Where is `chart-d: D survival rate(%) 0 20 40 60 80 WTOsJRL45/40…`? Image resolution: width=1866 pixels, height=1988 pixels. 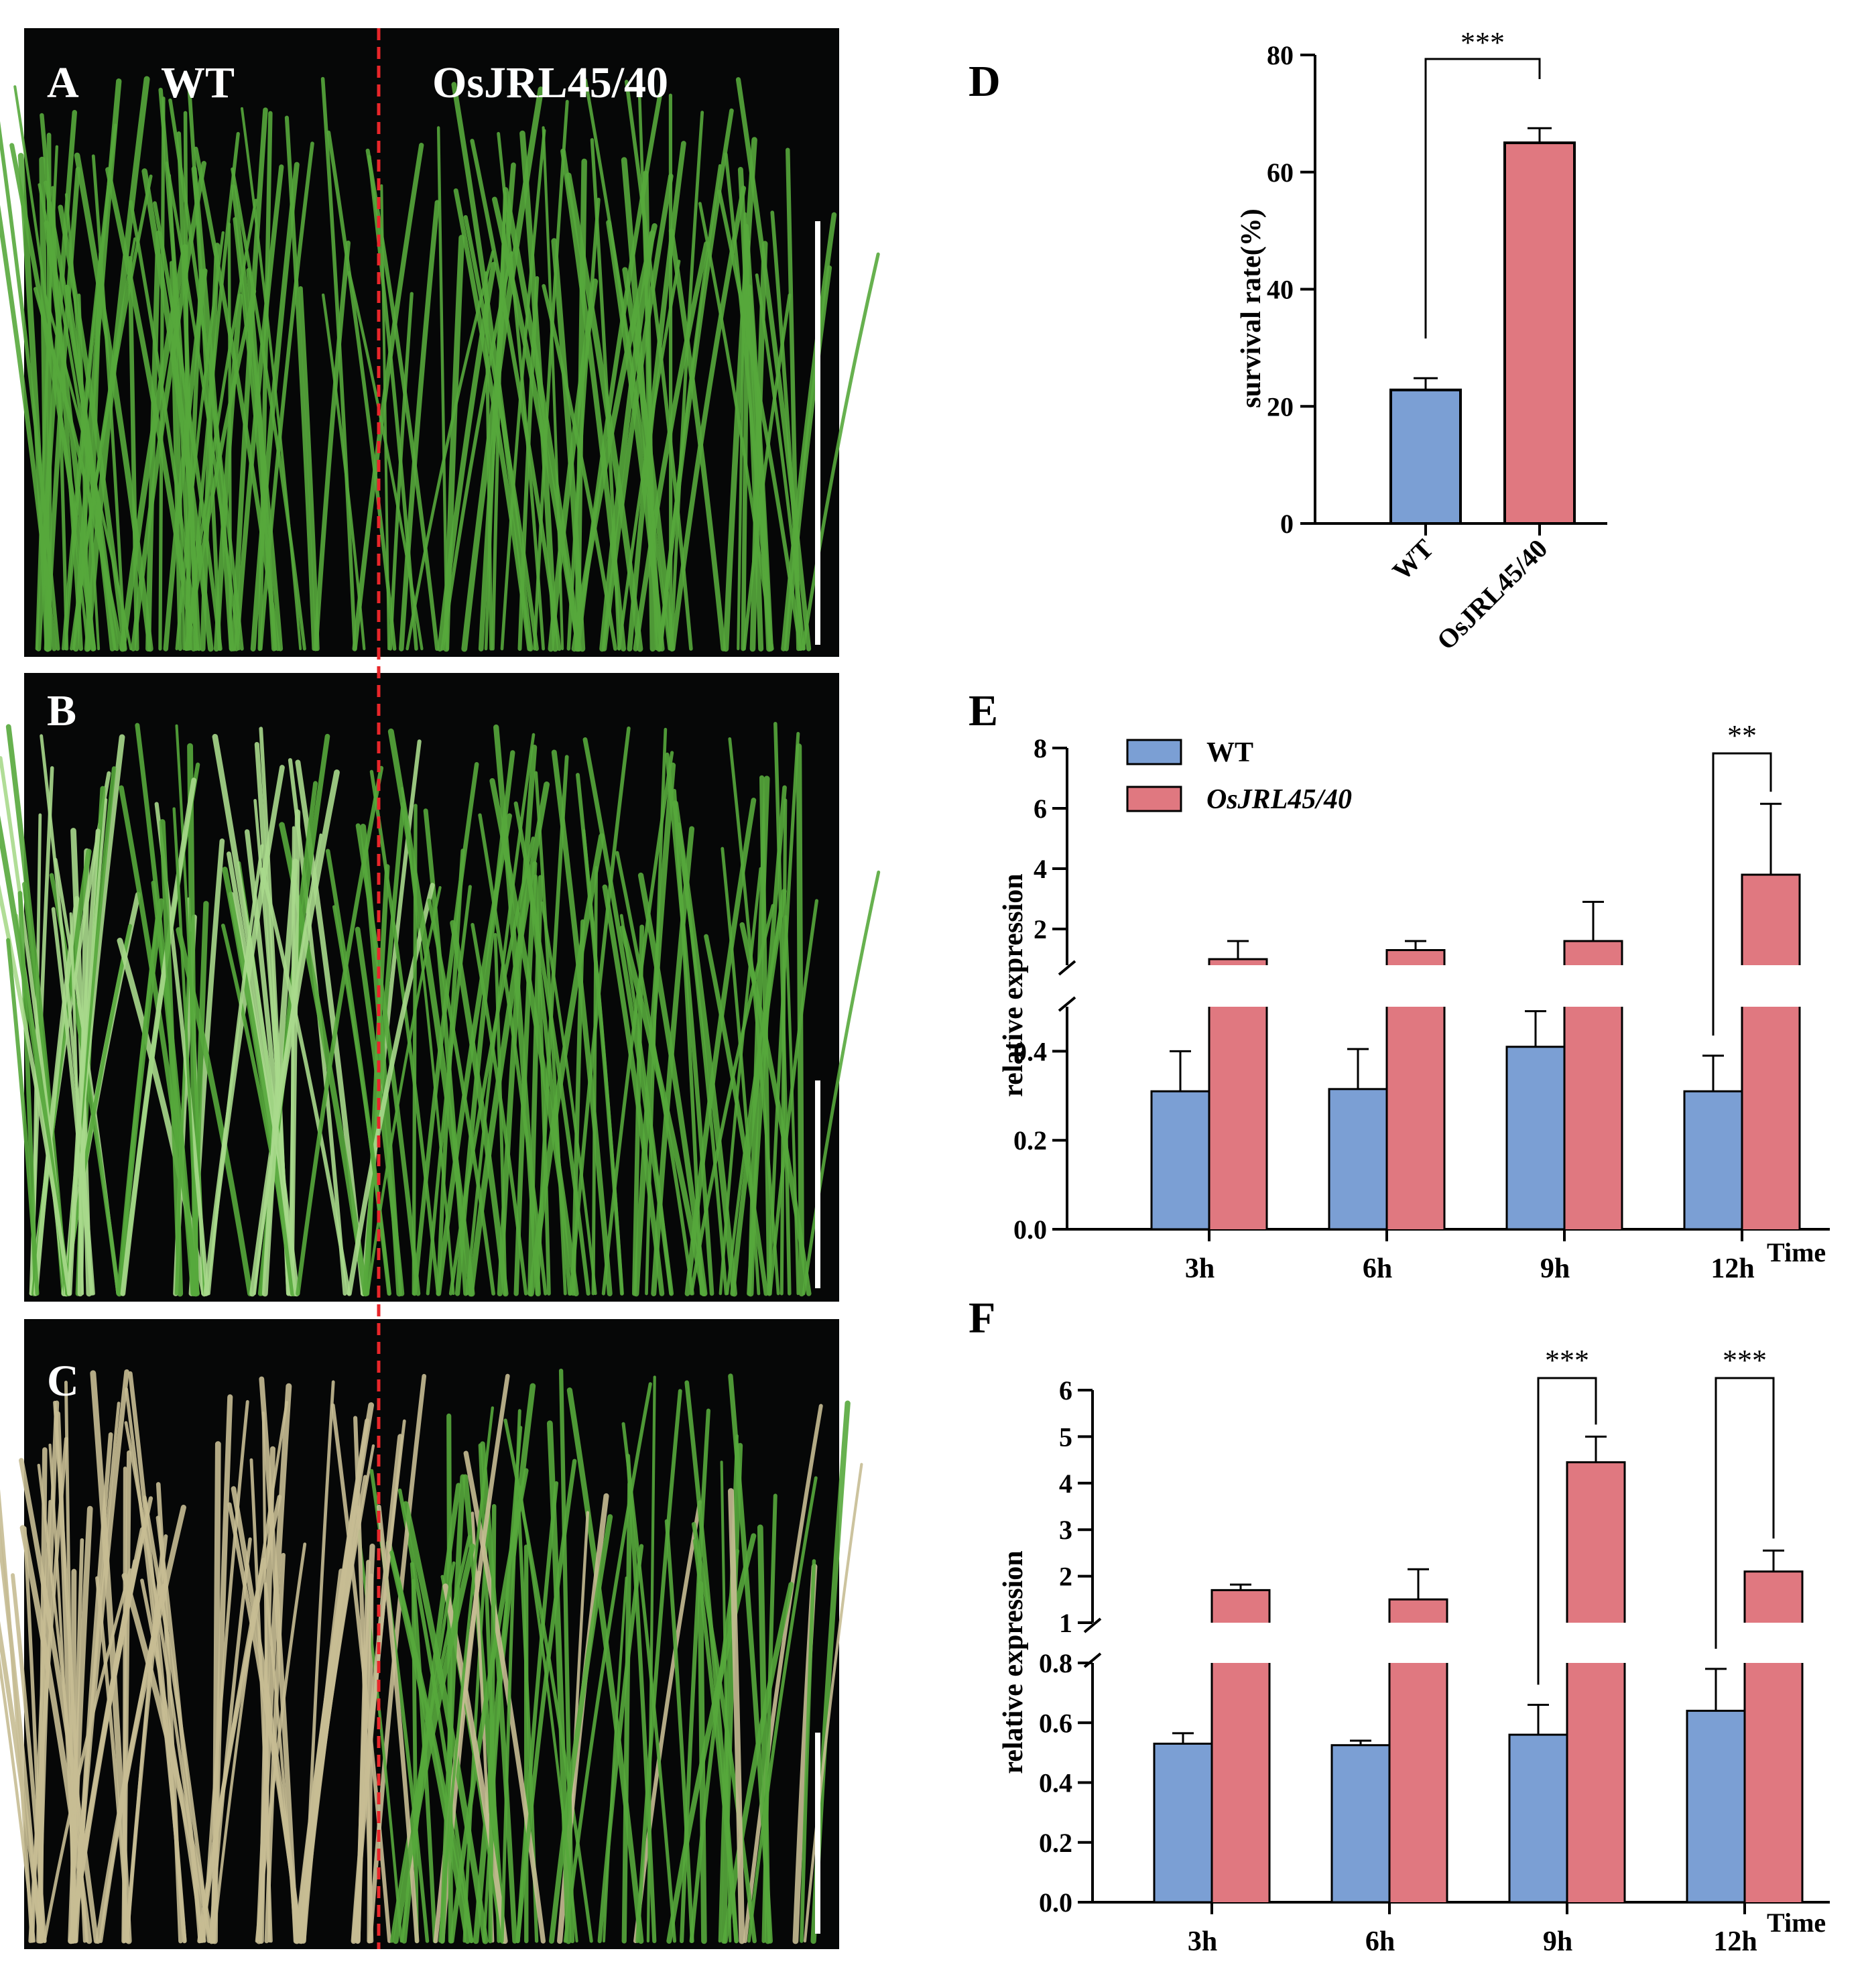 chart-d: D survival rate(%) 0 20 40 60 80 WTOsJRL45/40… is located at coordinates (1288, 341).